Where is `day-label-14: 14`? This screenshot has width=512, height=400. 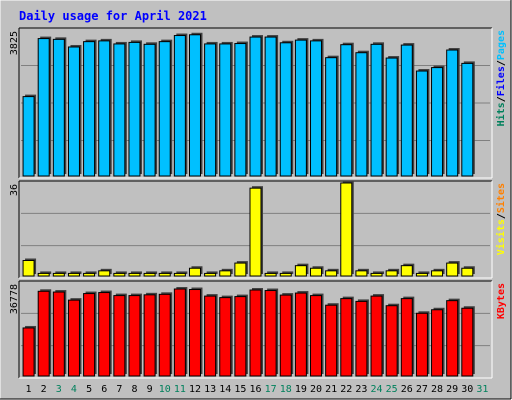
day-label-14: 14 is located at coordinates (225, 389).